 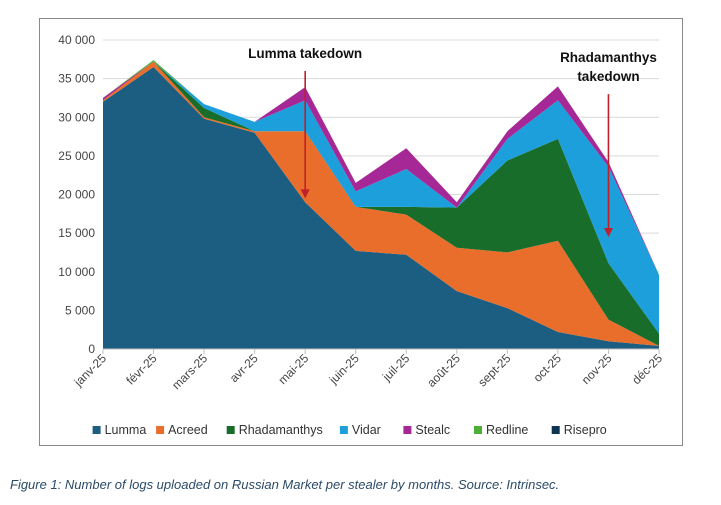 What do you see at coordinates (293, 369) in the screenshot?
I see `x-tick-label: mai-25` at bounding box center [293, 369].